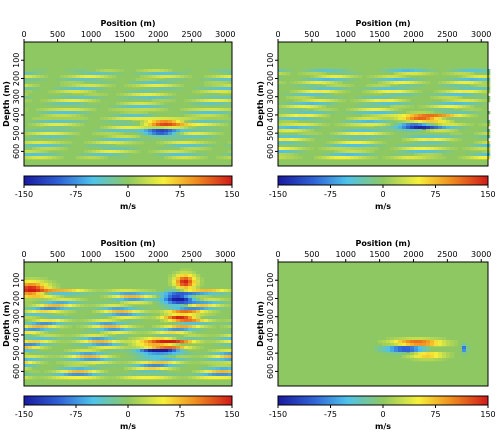  I want to click on colorbar-tick-label: -150, so click(24, 194).